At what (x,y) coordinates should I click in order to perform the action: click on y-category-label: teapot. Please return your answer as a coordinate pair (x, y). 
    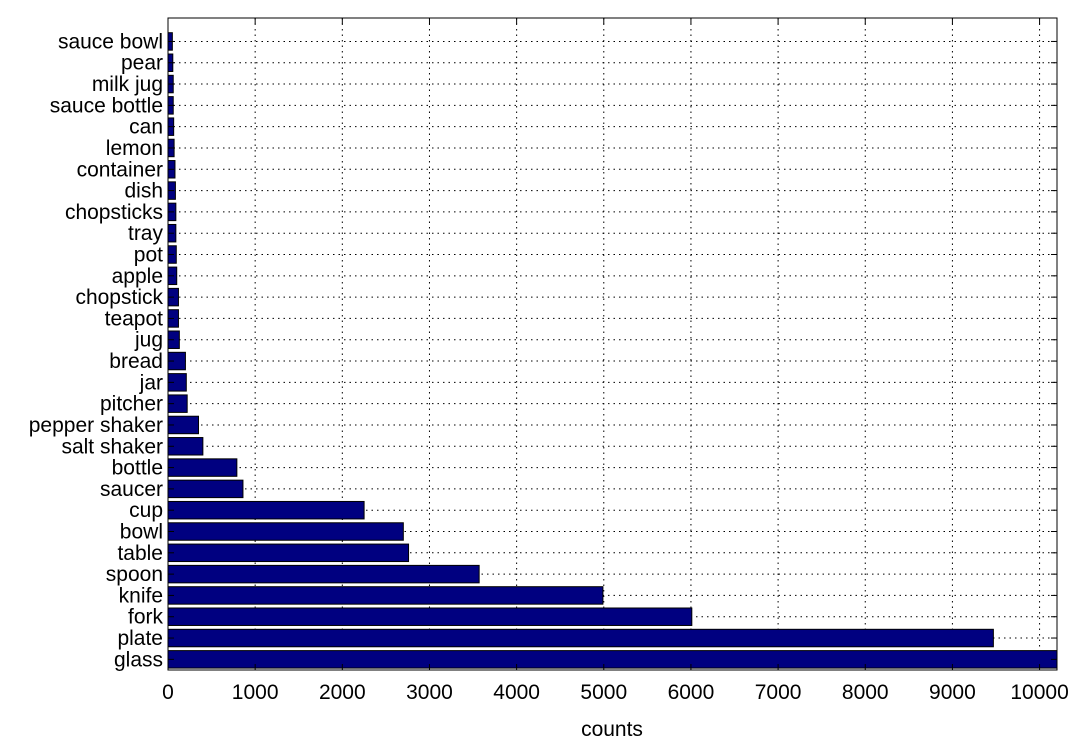
    Looking at the image, I should click on (134, 318).